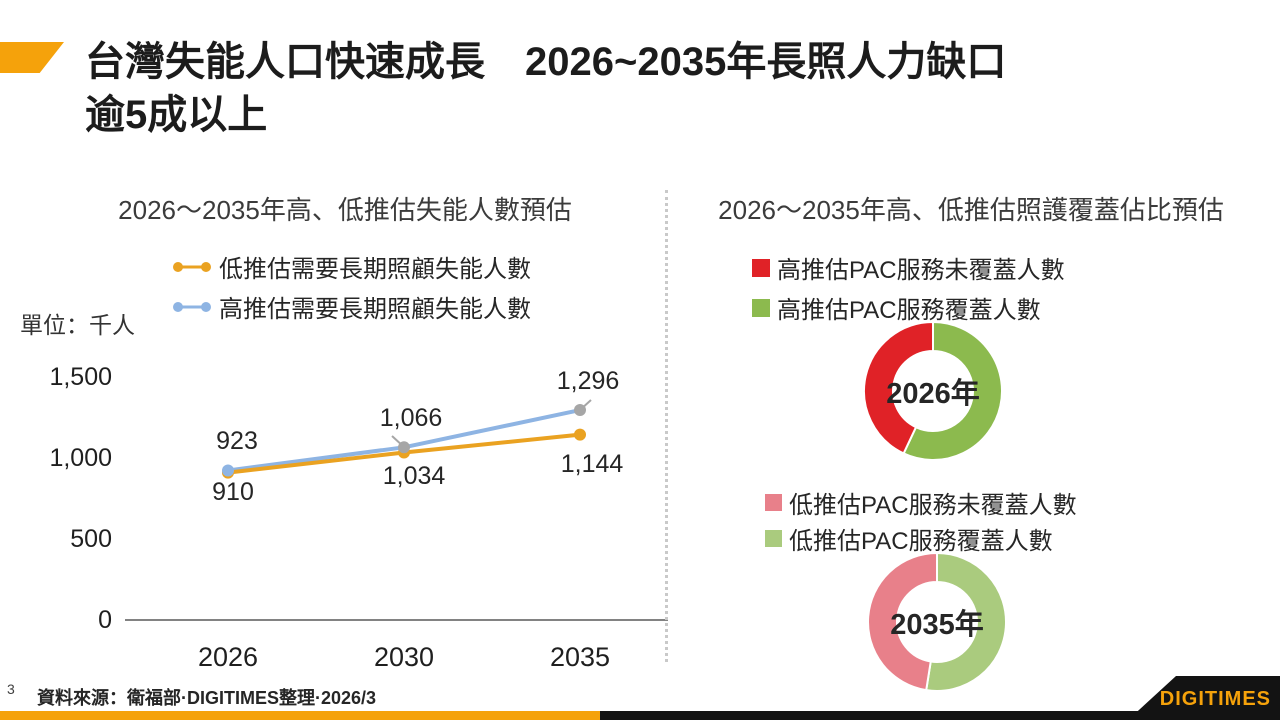 The height and width of the screenshot is (720, 1280). Describe the element at coordinates (546, 62) in the screenshot. I see `slide-title-line1: 台灣失能人口快速成長 2026~2035年長照人力缺口` at that location.